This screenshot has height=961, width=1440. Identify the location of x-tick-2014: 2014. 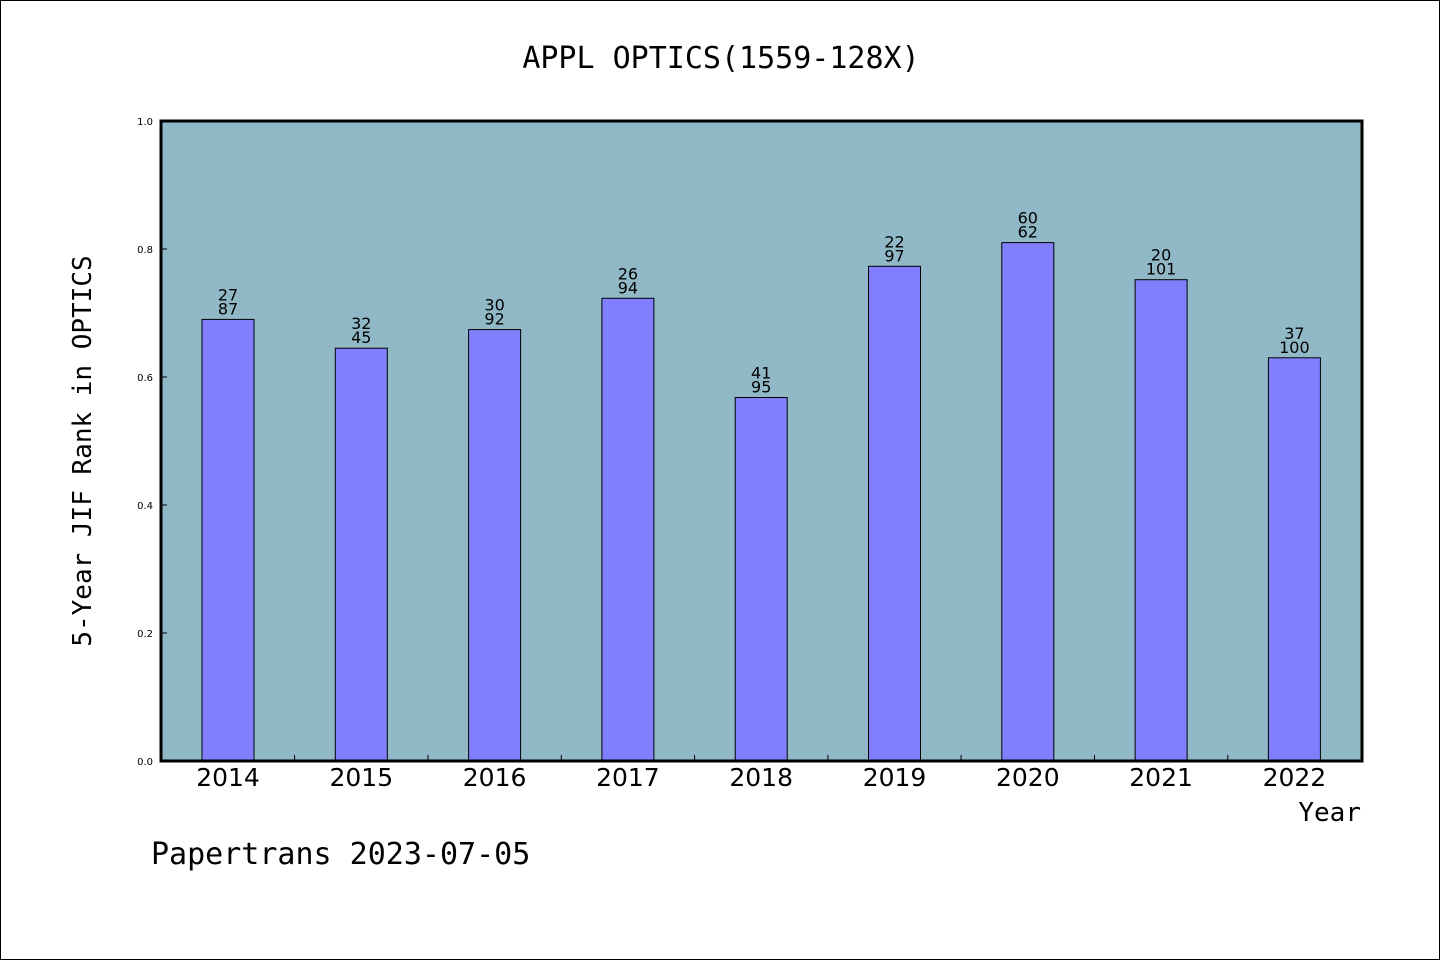
(228, 777).